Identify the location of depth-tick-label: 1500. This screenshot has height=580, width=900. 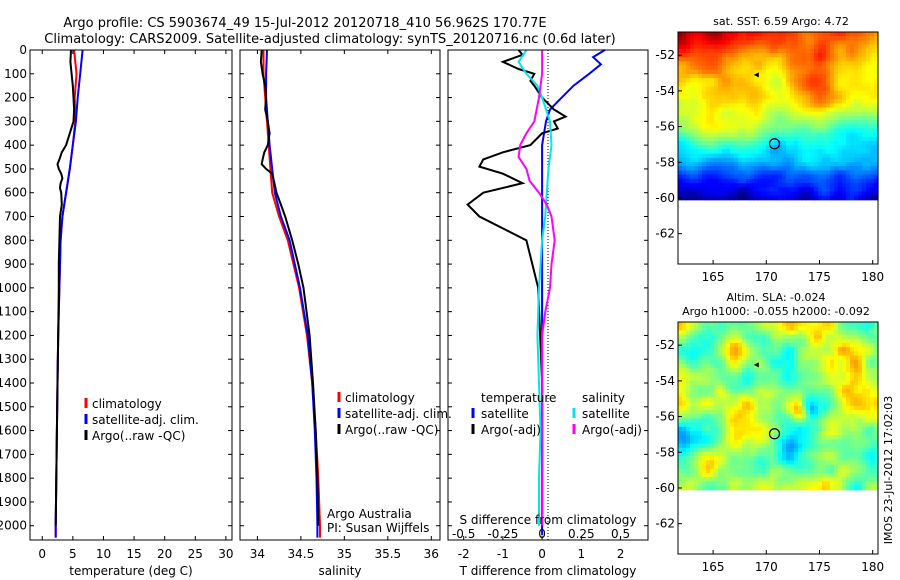
(13, 407).